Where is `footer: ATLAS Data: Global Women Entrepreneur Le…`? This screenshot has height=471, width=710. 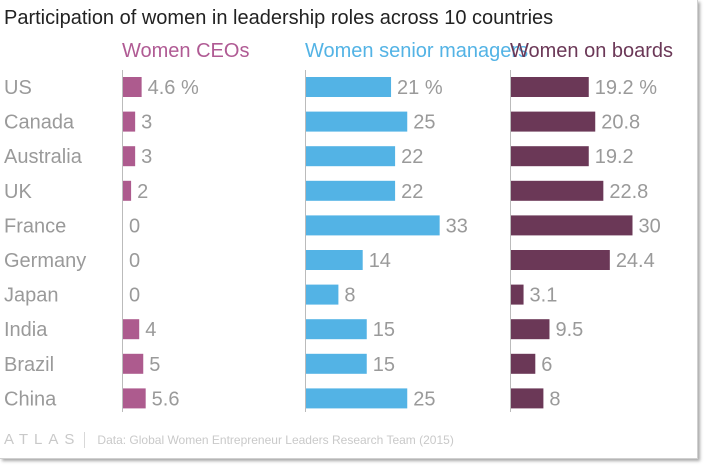 footer: ATLAS Data: Global Women Entrepreneur Le… is located at coordinates (229, 439).